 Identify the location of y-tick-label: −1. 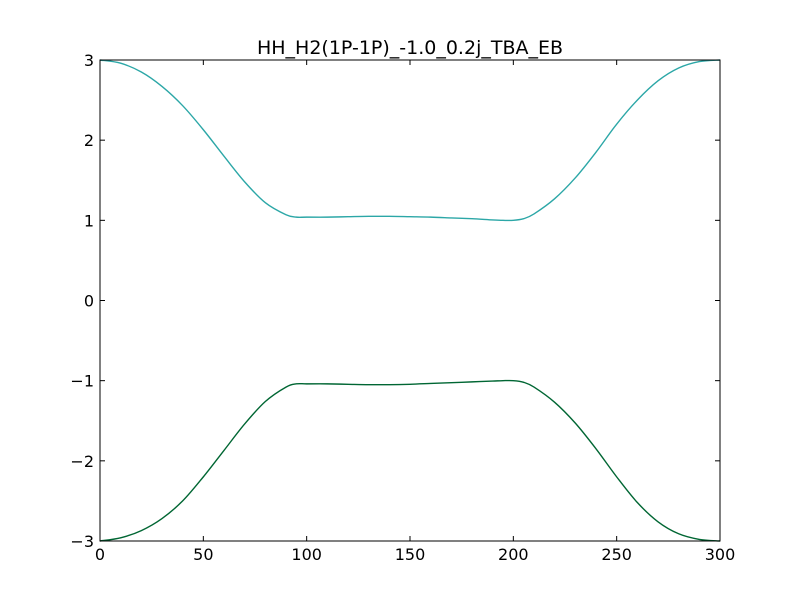
(82, 381).